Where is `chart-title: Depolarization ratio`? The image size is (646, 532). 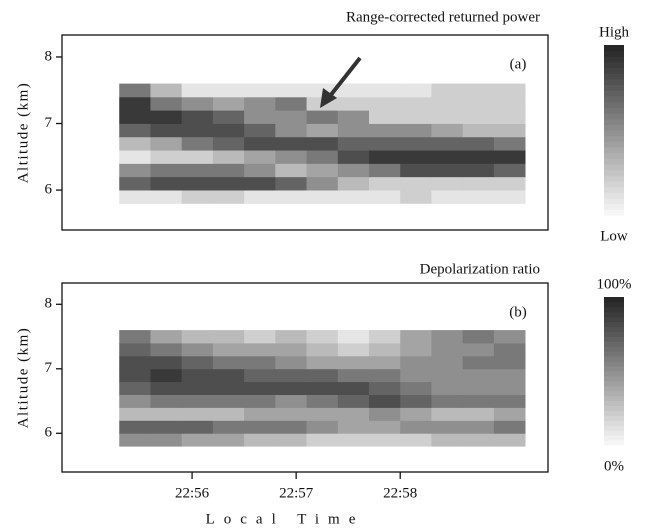 chart-title: Depolarization ratio is located at coordinates (480, 269).